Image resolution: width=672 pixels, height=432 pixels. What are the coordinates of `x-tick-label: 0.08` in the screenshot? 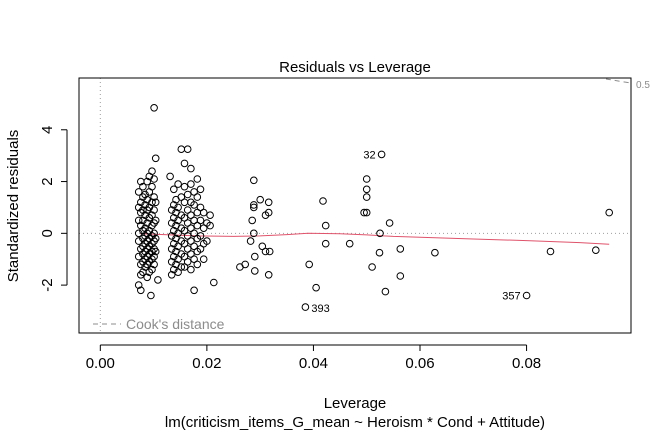 It's located at (526, 363).